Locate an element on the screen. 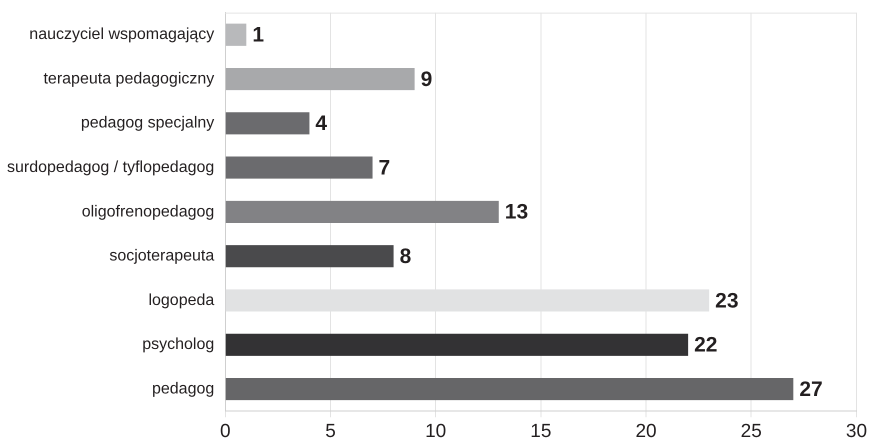  y-tick-label: oligofrenopedagog is located at coordinates (148, 211).